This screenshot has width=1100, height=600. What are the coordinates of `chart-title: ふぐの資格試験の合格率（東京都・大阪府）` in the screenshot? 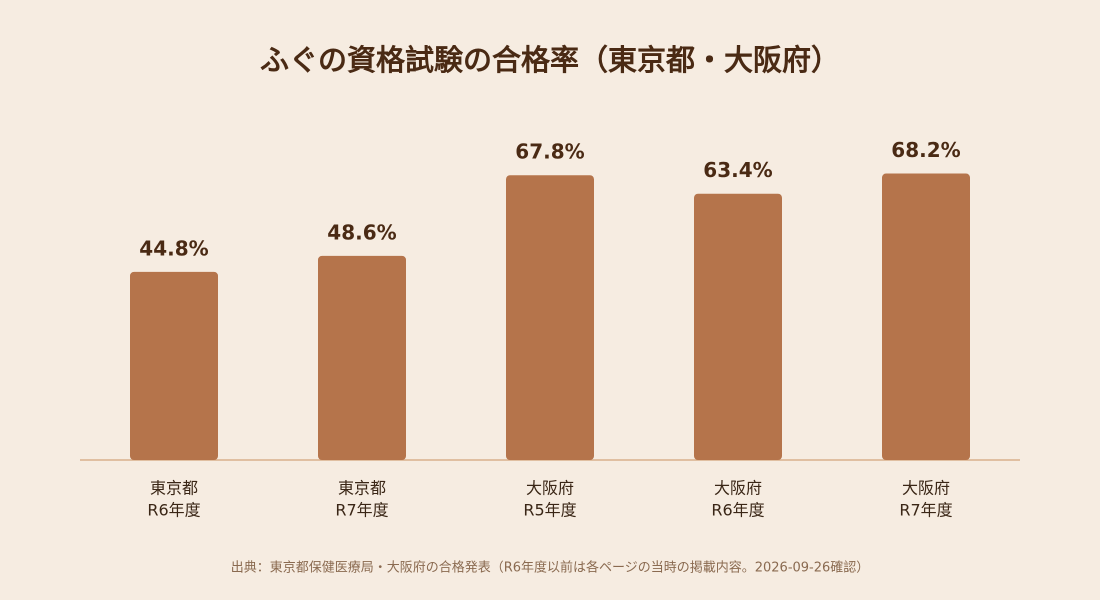 It's located at (550, 60).